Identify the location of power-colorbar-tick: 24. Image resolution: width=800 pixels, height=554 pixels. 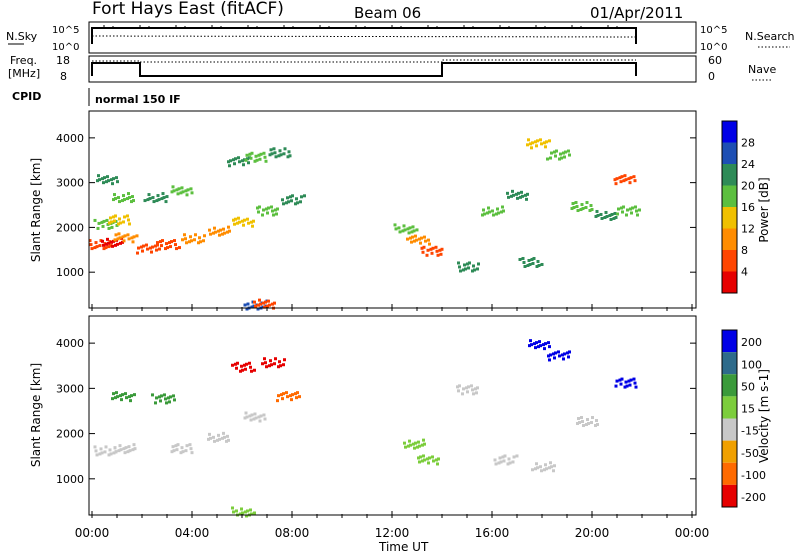
(748, 164).